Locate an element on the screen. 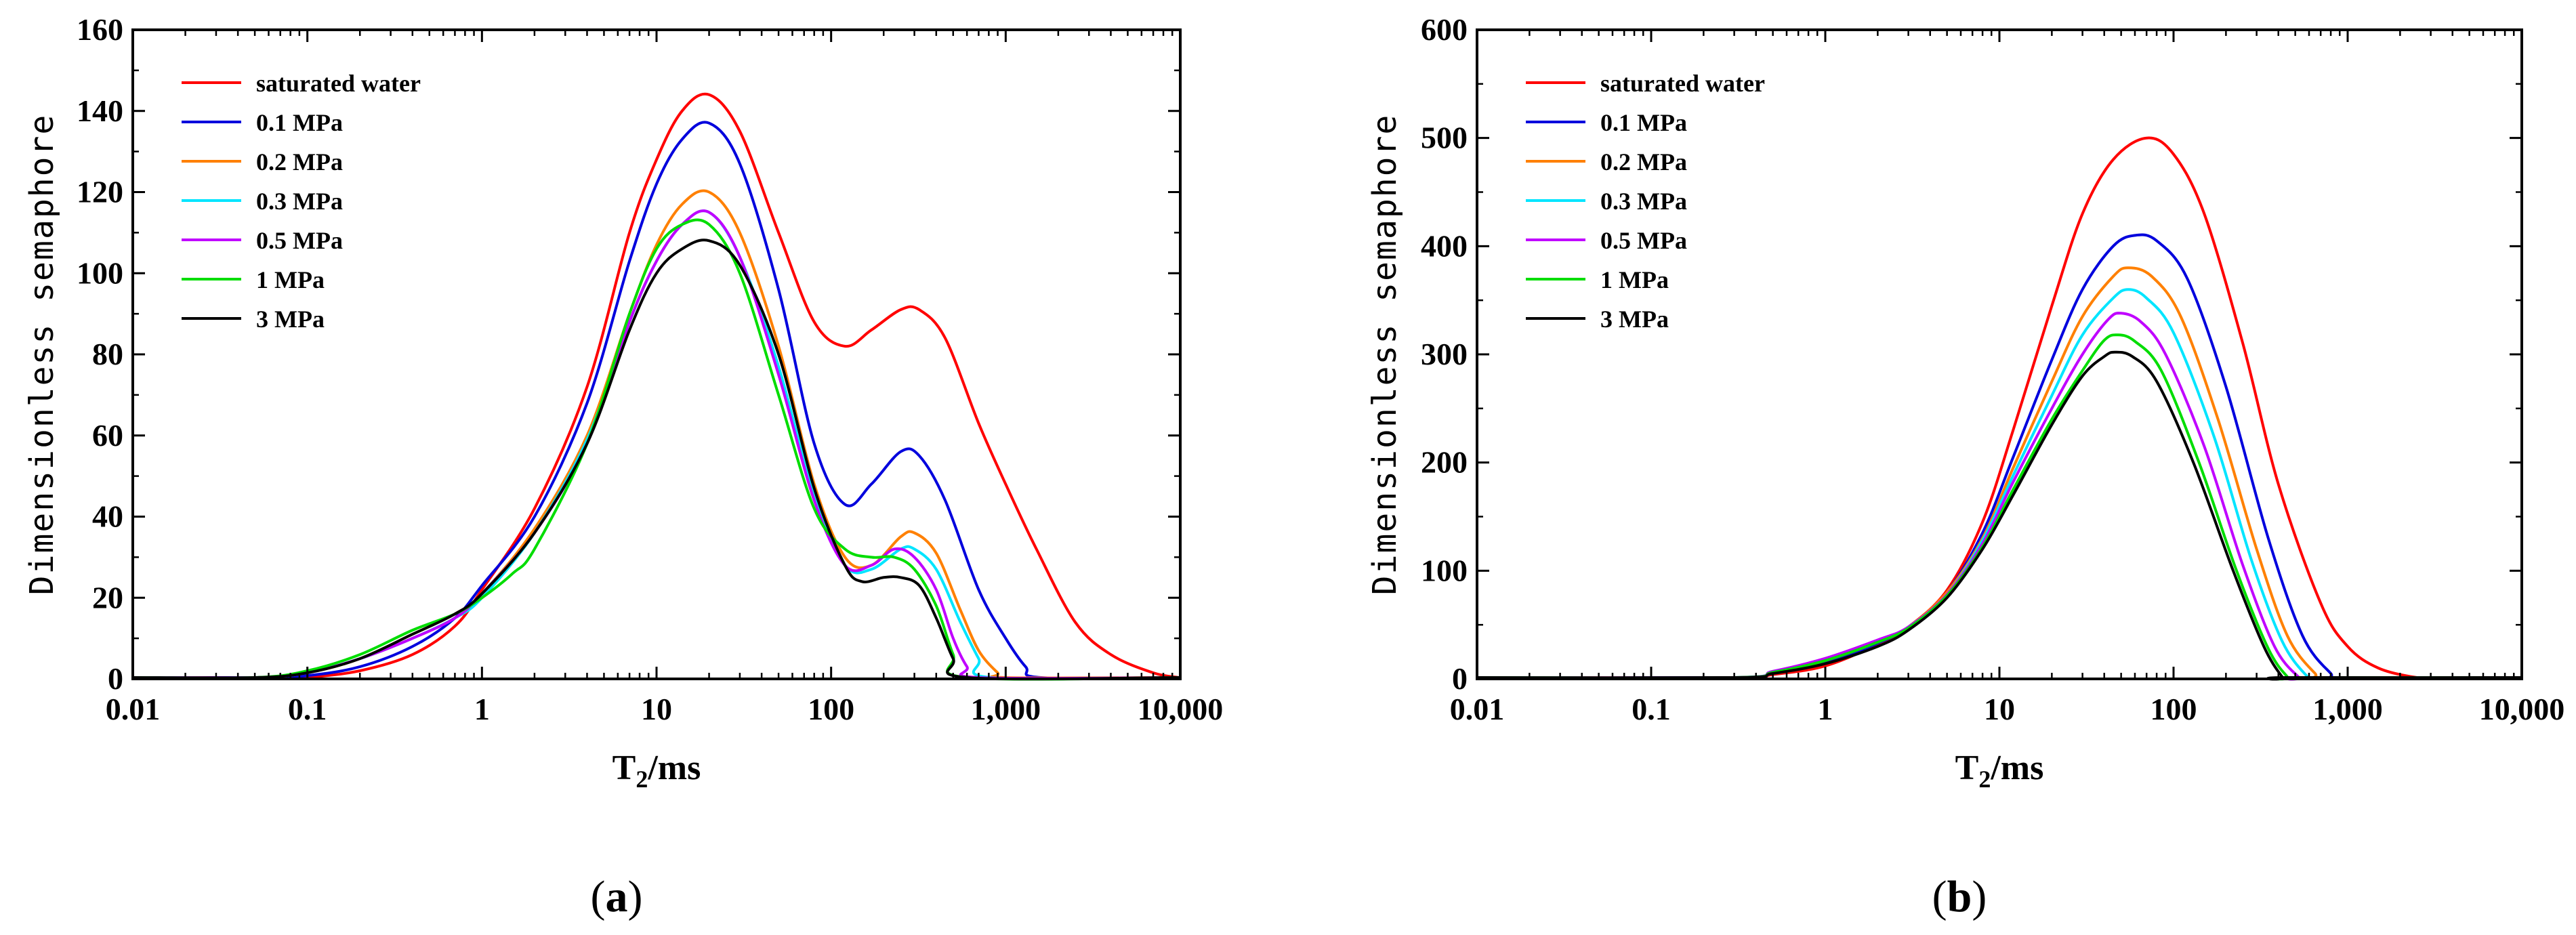 This screenshot has width=2576, height=935. panel-a-x-tick-label: 10,000 is located at coordinates (1181, 709).